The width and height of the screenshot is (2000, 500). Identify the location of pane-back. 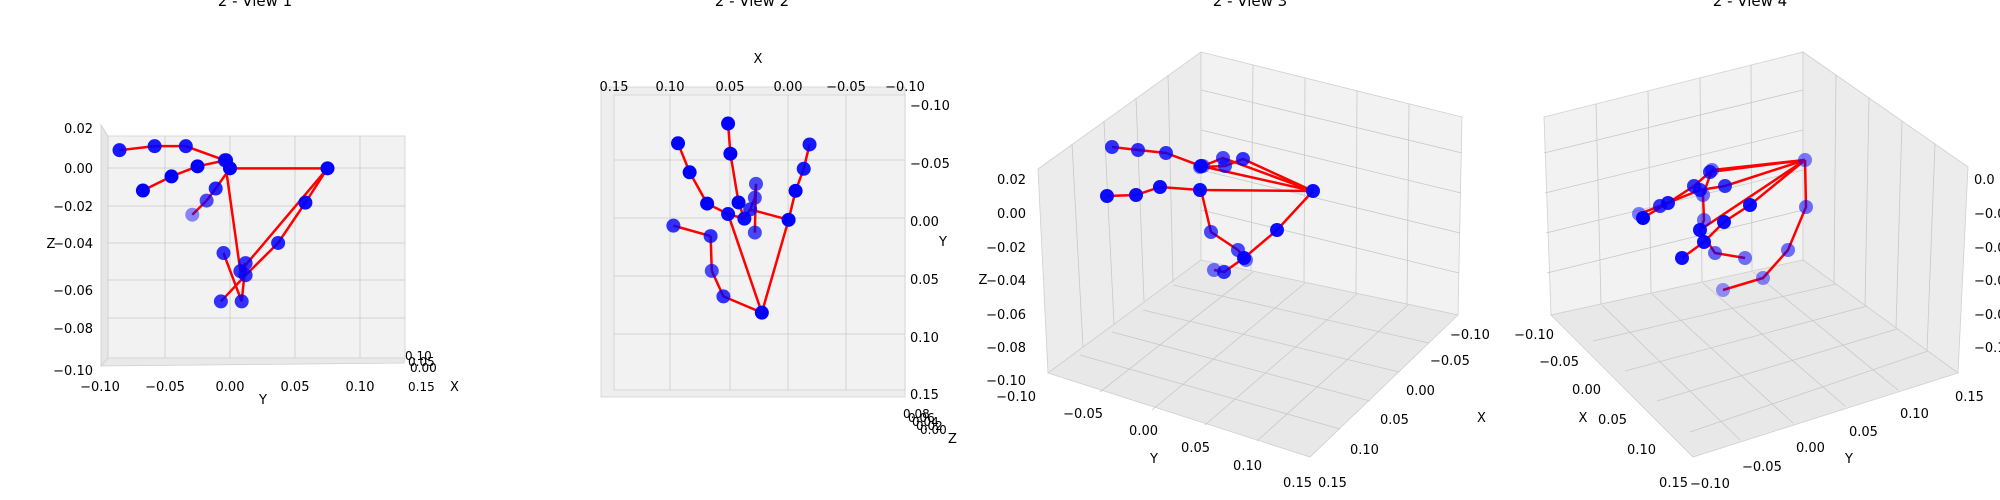
(253, 245).